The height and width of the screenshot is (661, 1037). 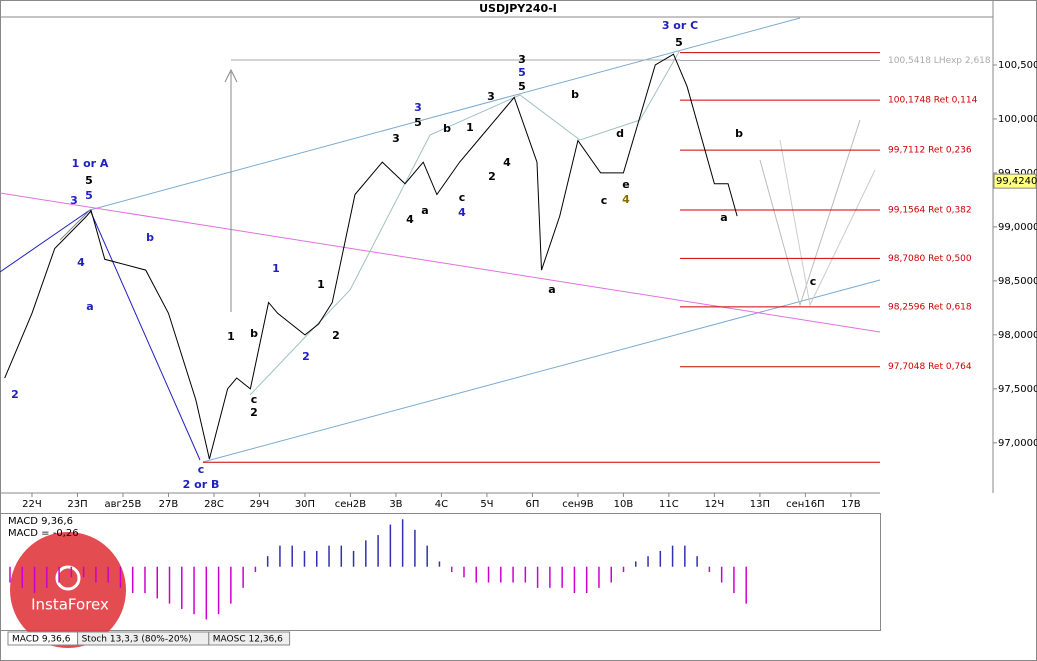 I want to click on x-tick-label: 23П, so click(x=77, y=504).